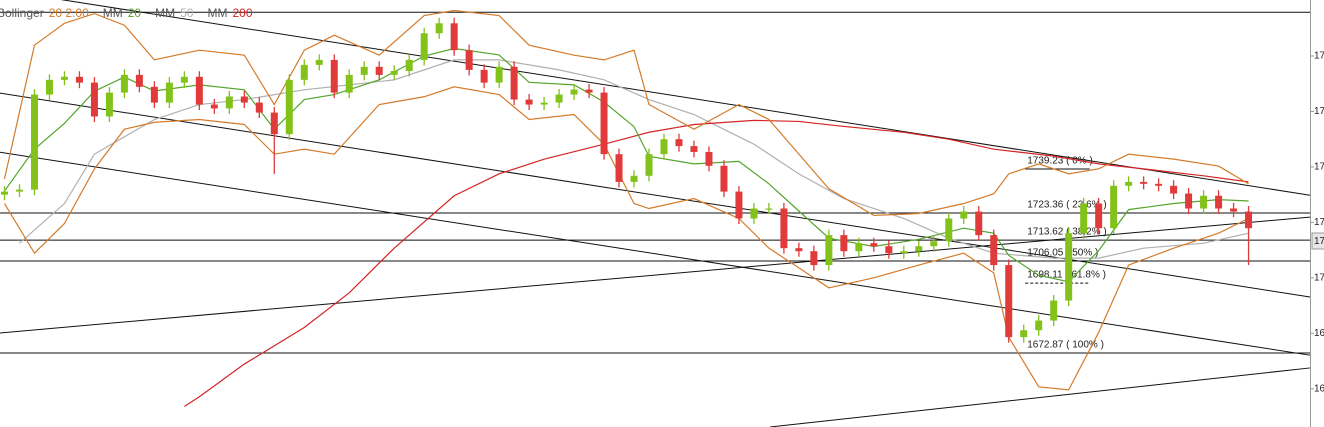  I want to click on y-tick-label: 1680, so click(1319, 333).